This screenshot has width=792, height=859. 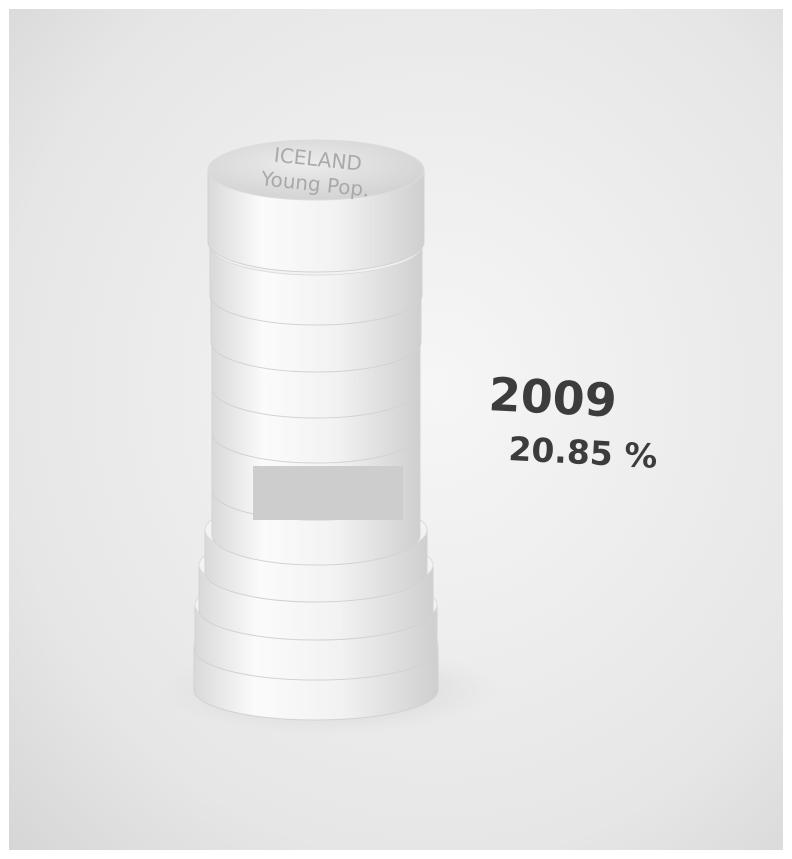 What do you see at coordinates (552, 397) in the screenshot?
I see `year: 2009` at bounding box center [552, 397].